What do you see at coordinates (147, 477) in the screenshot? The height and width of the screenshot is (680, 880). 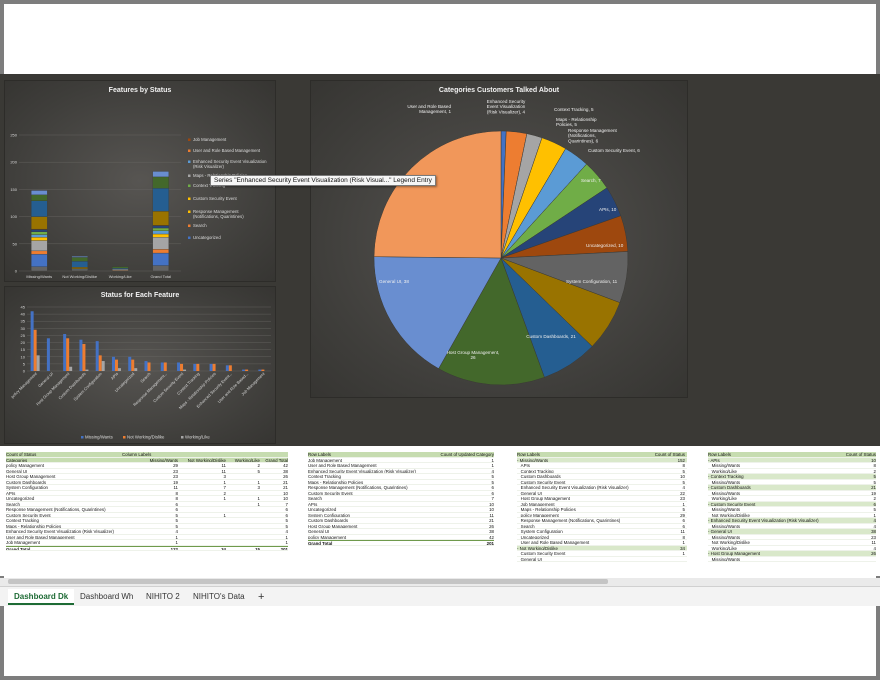 I see `pivot-row: Host Group Management 23 3 26` at bounding box center [147, 477].